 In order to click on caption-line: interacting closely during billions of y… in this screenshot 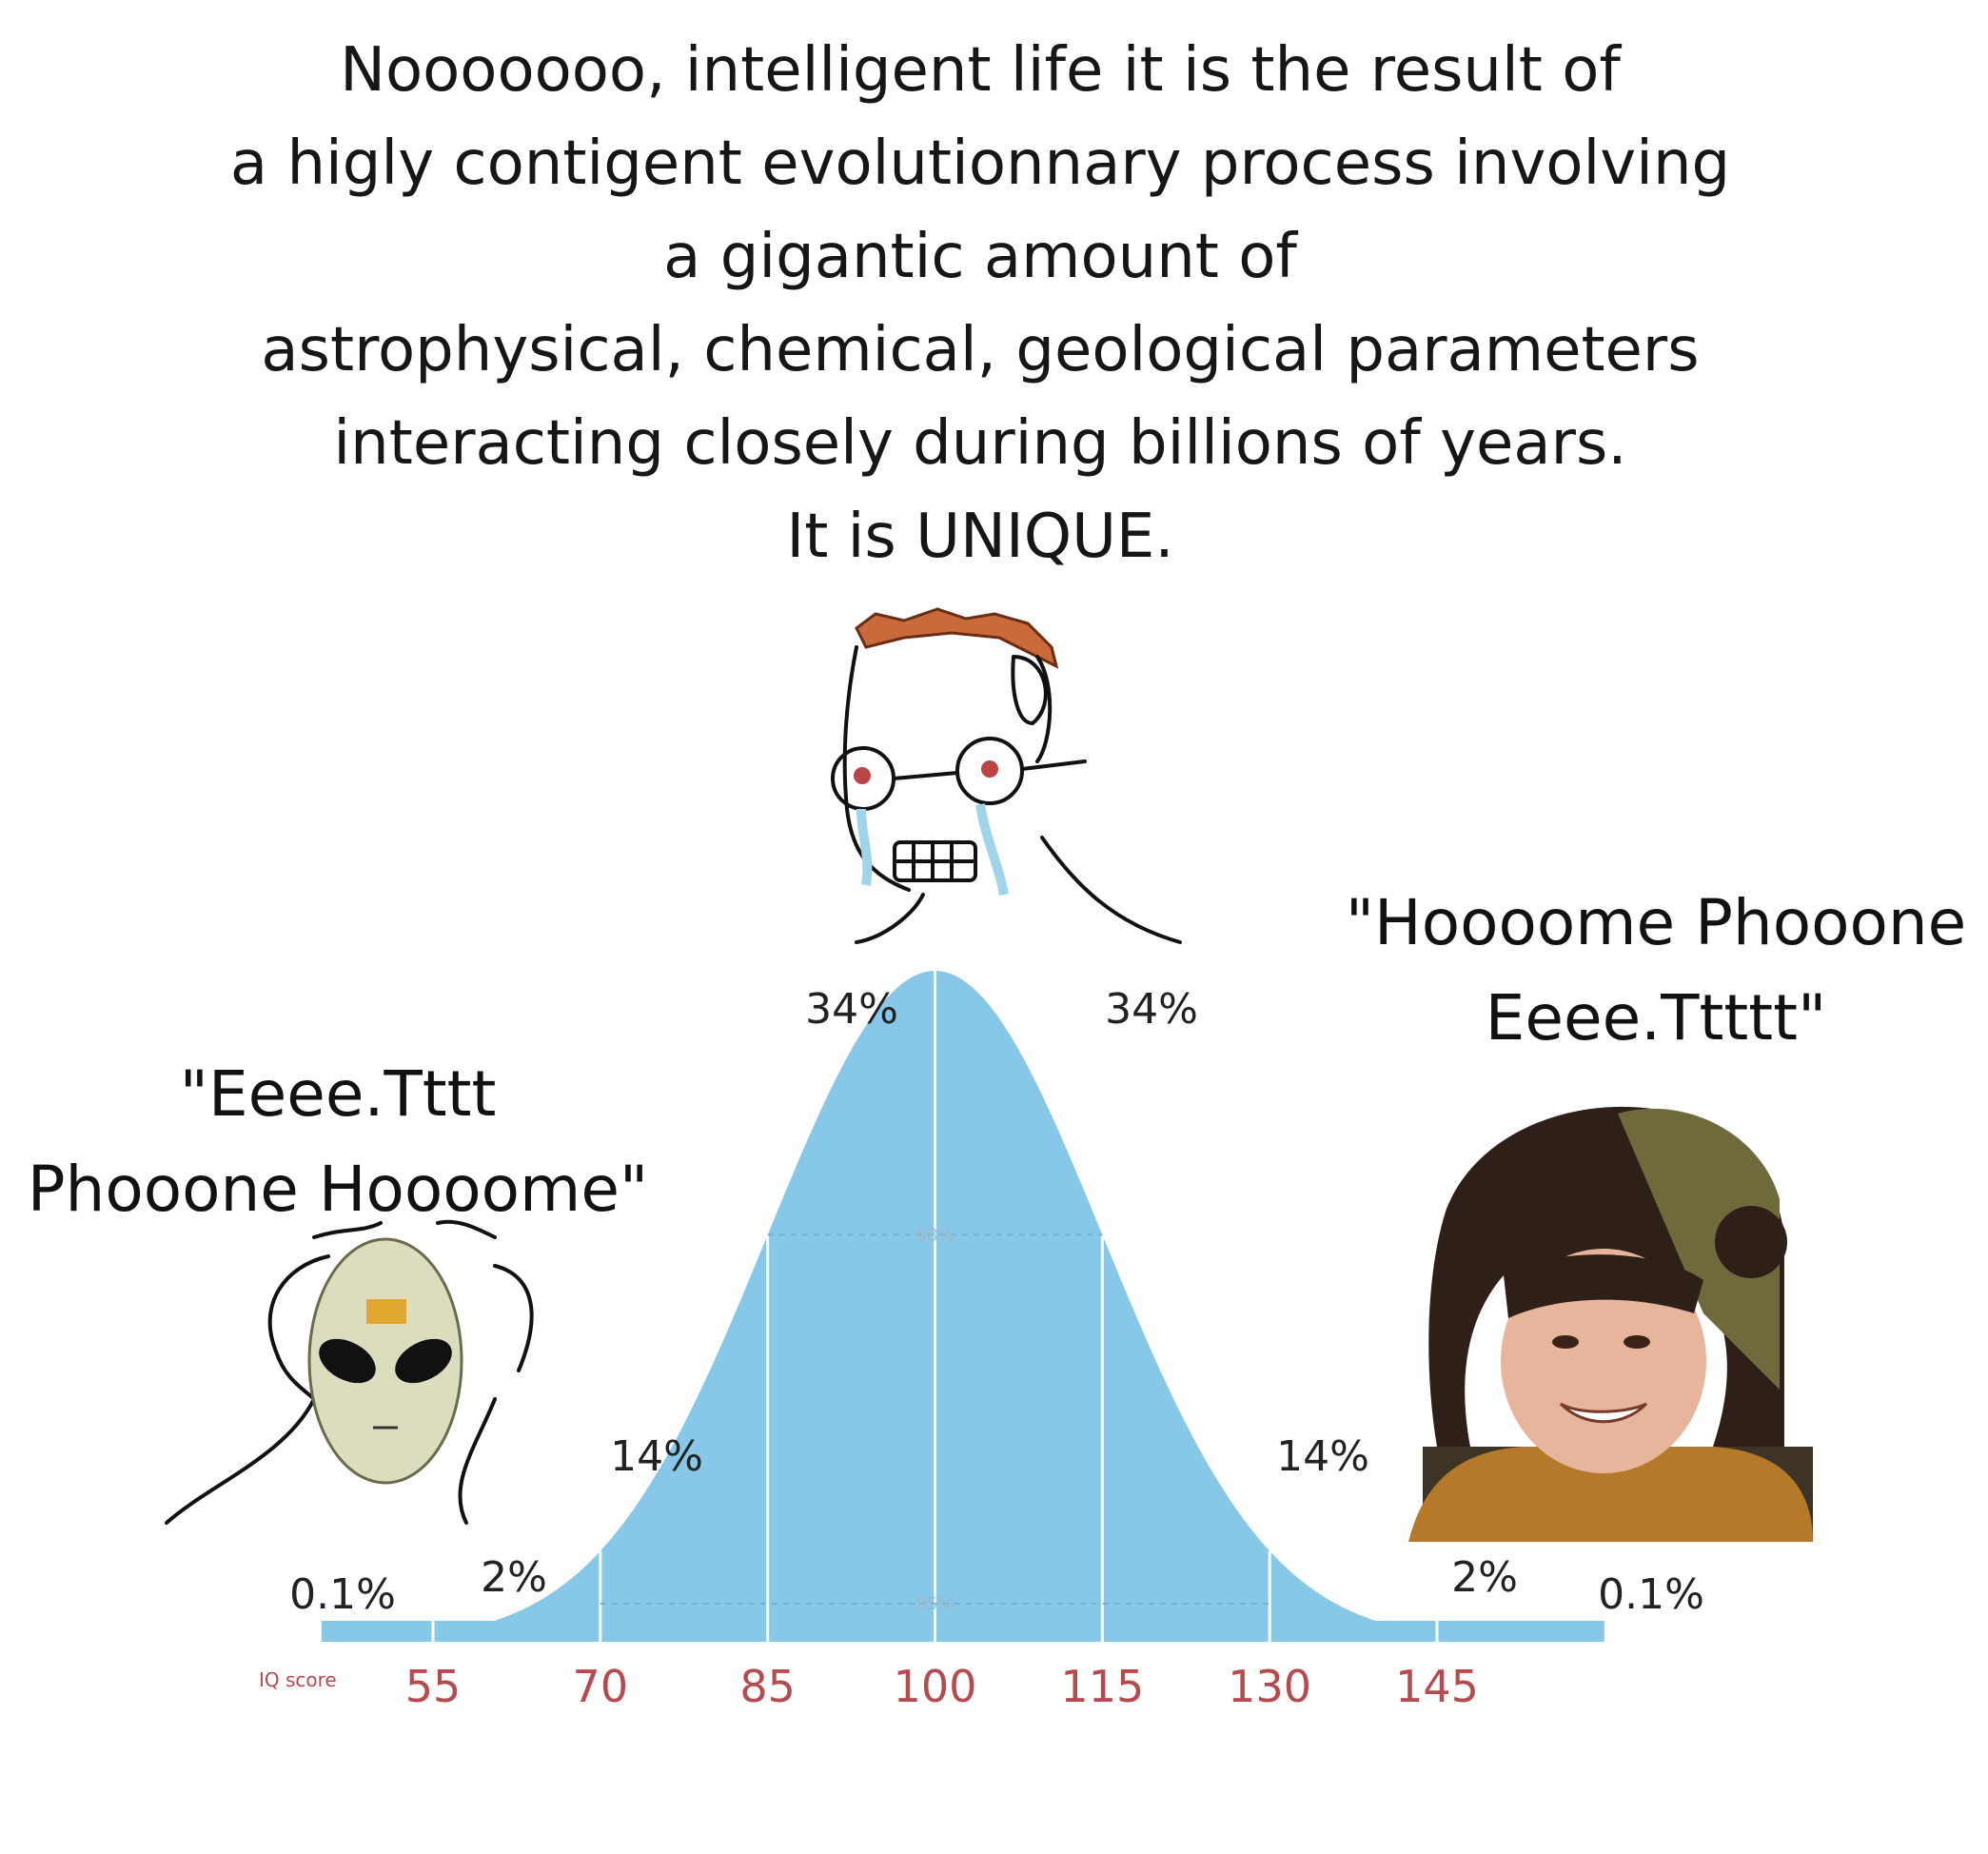, I will do `click(980, 444)`.